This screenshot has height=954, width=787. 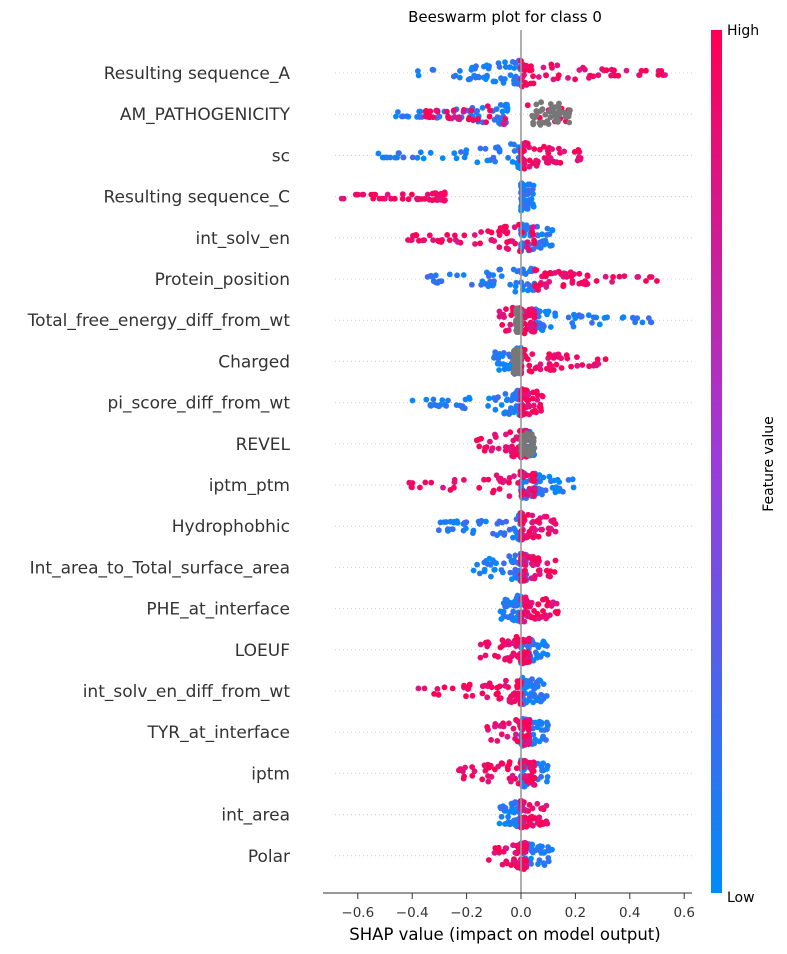 I want to click on colorbar-title: Feature value, so click(x=769, y=464).